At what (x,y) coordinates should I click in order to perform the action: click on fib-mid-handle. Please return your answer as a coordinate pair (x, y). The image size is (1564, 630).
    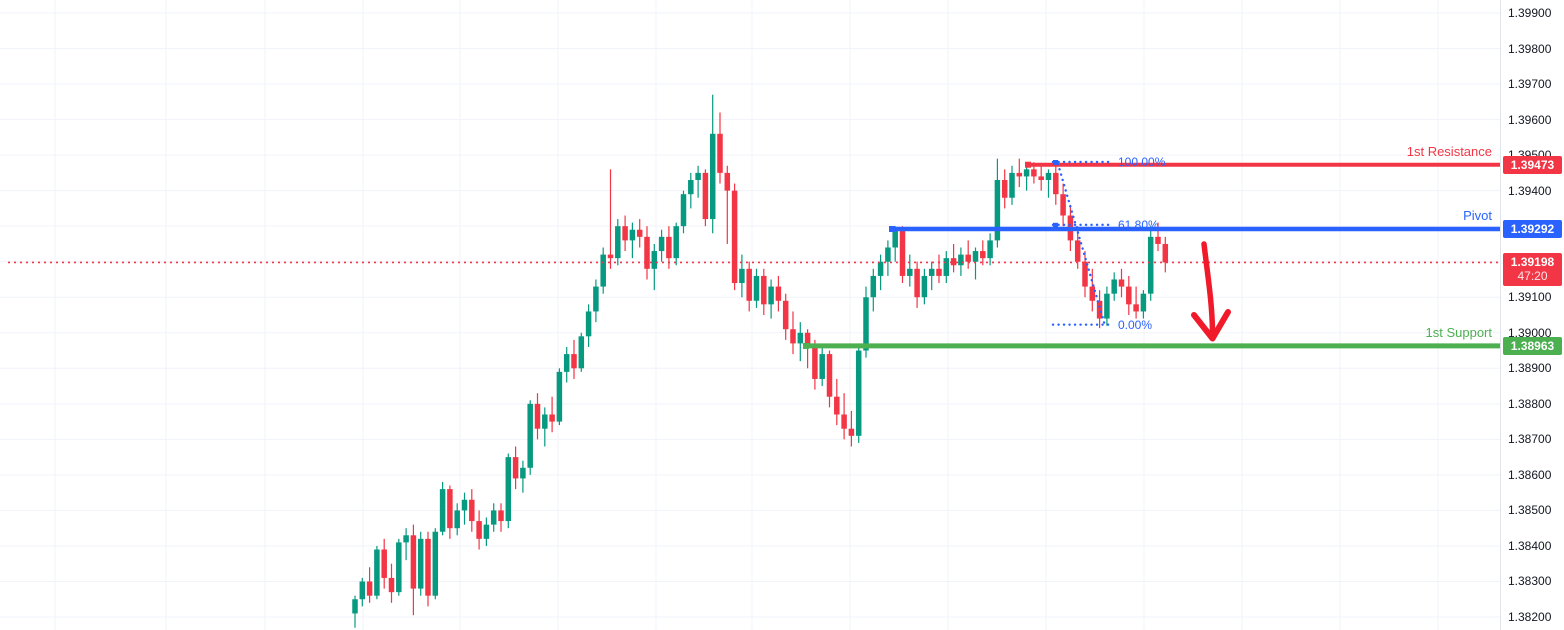
    Looking at the image, I should click on (1055, 225).